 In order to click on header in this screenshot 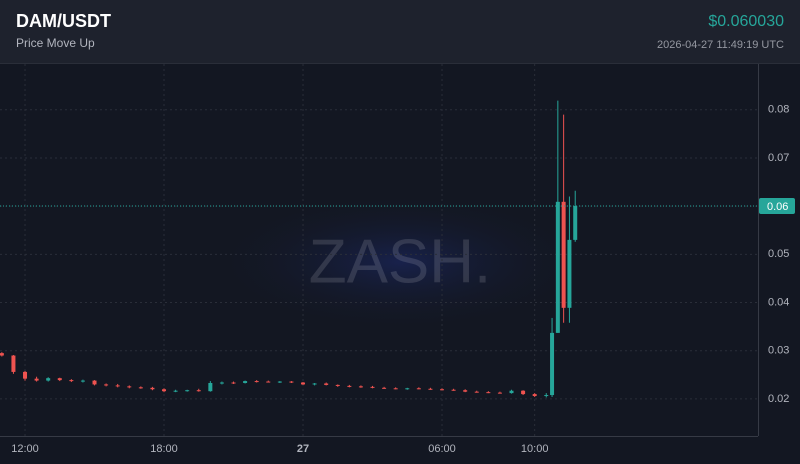, I will do `click(400, 31)`.